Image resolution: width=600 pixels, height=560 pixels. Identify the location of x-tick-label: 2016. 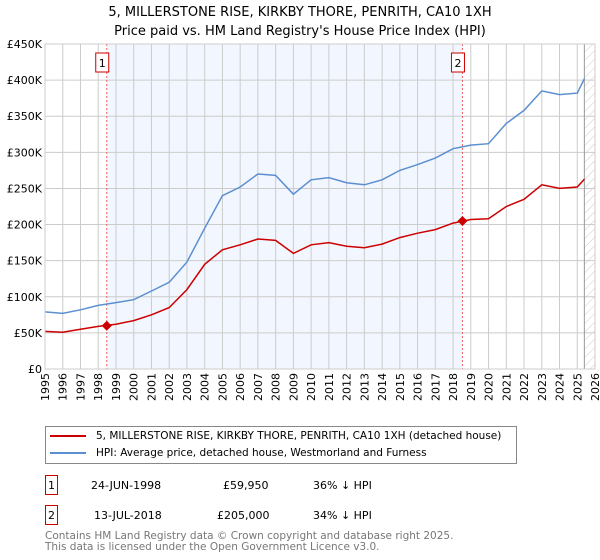
(418, 387).